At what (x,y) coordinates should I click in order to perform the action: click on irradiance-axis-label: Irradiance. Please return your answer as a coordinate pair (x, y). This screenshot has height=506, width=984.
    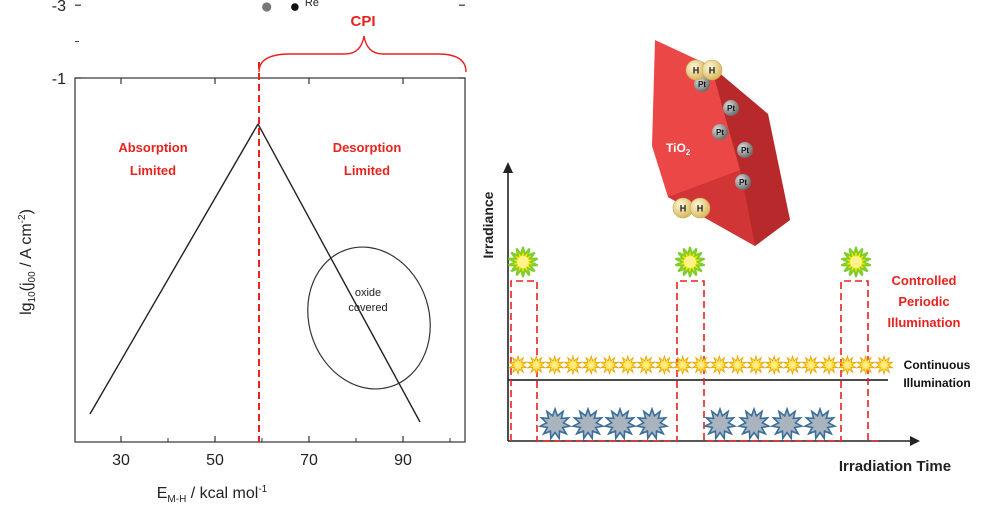
    Looking at the image, I should click on (488, 224).